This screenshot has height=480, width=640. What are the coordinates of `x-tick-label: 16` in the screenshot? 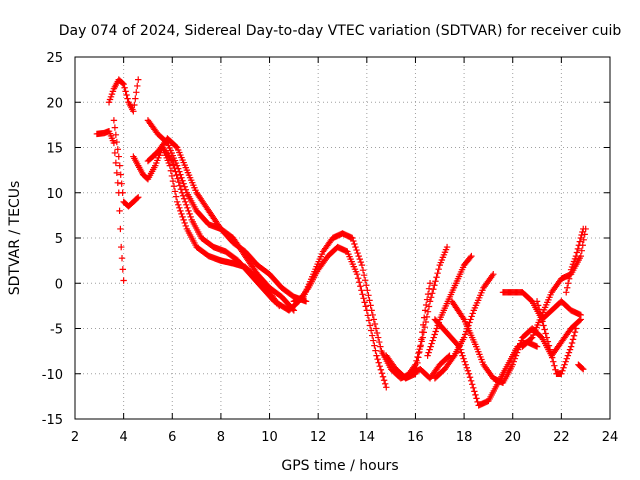 It's located at (415, 437).